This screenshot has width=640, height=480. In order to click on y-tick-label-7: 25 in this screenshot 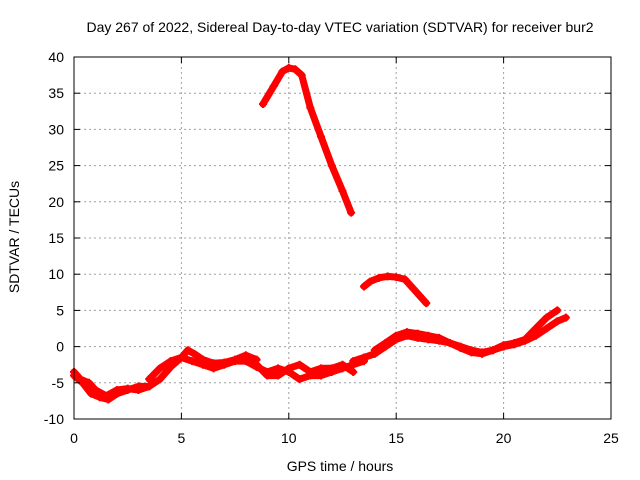, I will do `click(56, 166)`.